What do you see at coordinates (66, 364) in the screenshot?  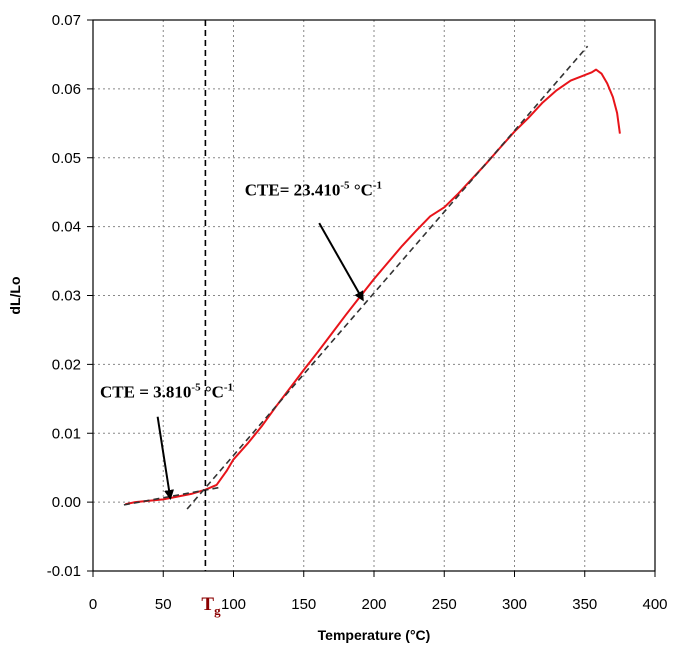 I see `y-tick-label: 0.02` at bounding box center [66, 364].